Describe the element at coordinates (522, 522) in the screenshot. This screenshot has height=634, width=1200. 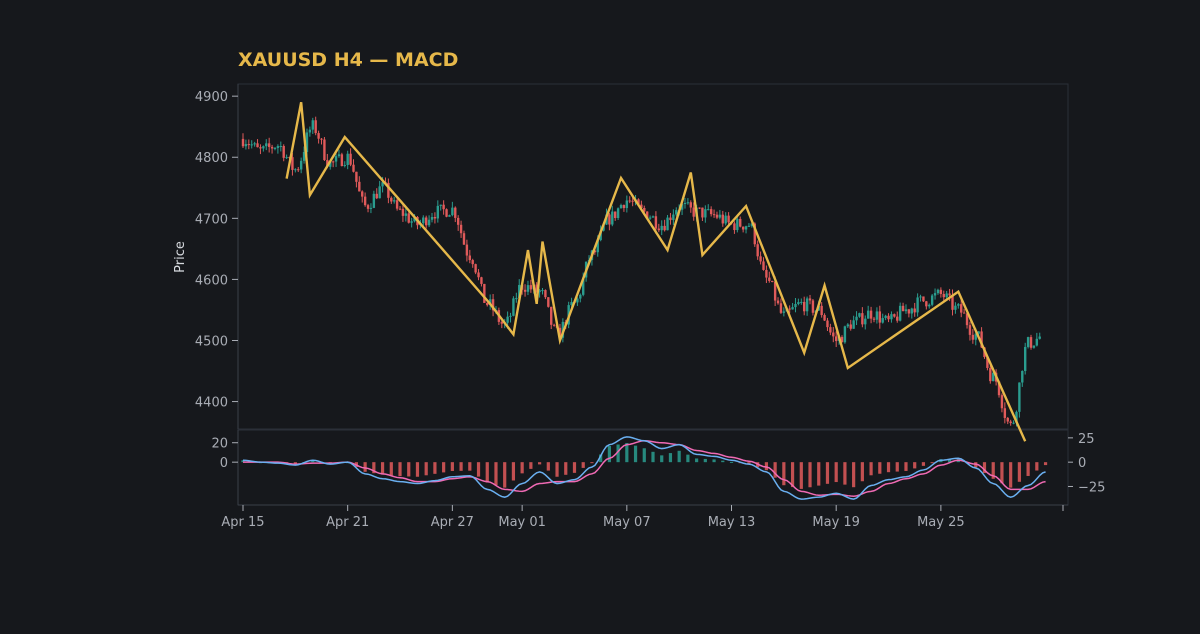
I see `x-tick-label: May 01` at that location.